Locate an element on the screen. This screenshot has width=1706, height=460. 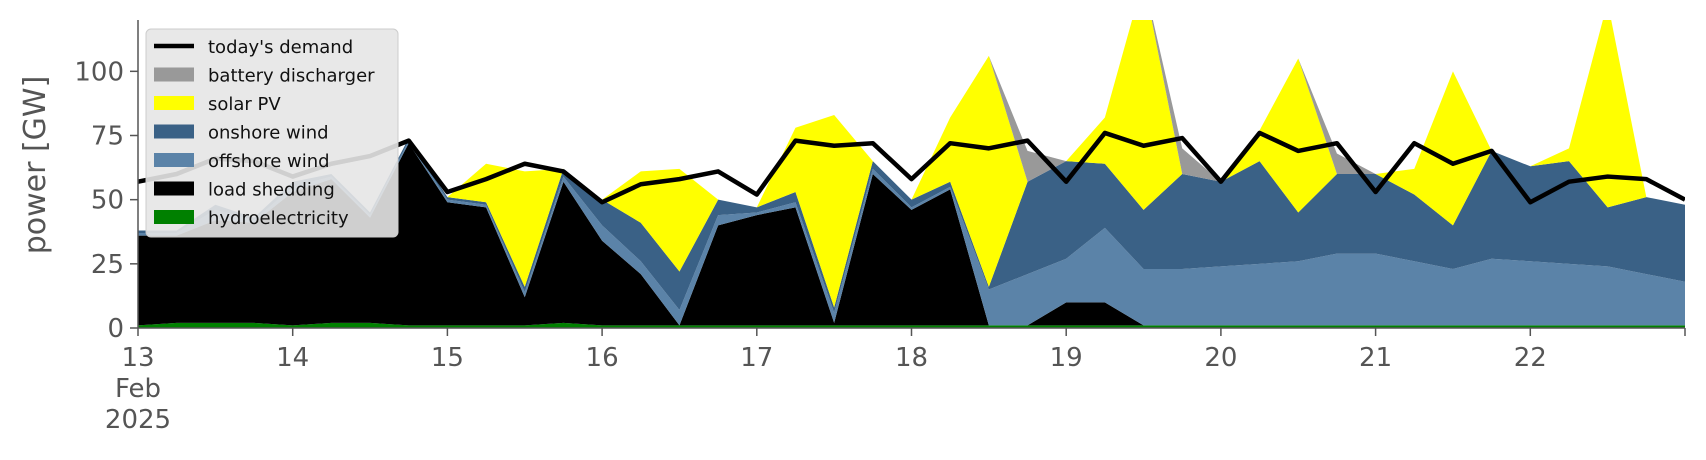
legend-swatch-hydroelectricity is located at coordinates (174, 217).